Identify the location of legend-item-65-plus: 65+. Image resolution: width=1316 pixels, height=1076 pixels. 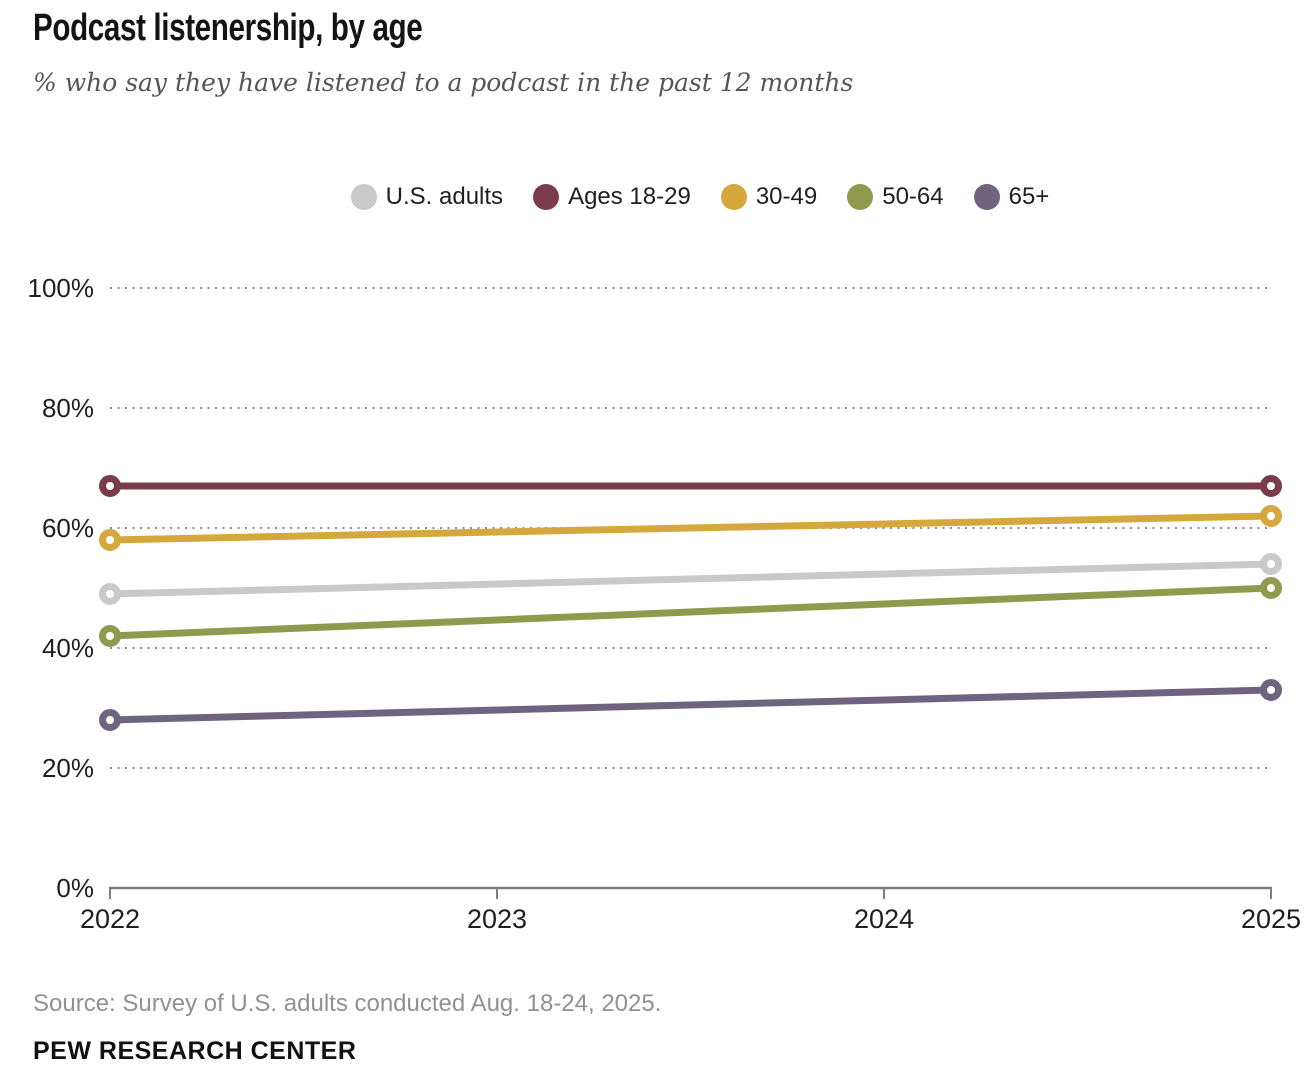
(1011, 197).